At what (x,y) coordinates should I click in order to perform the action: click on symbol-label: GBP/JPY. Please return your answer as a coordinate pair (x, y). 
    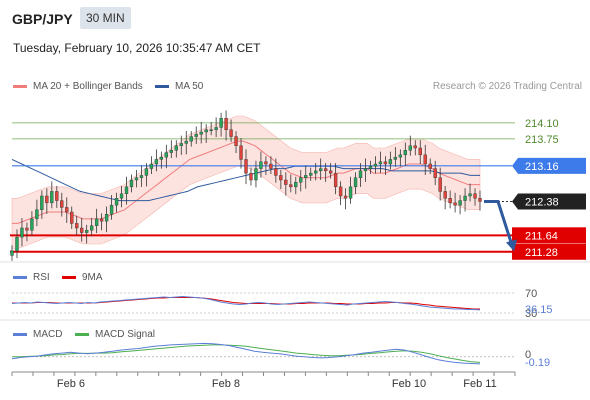
    Looking at the image, I should click on (42, 19).